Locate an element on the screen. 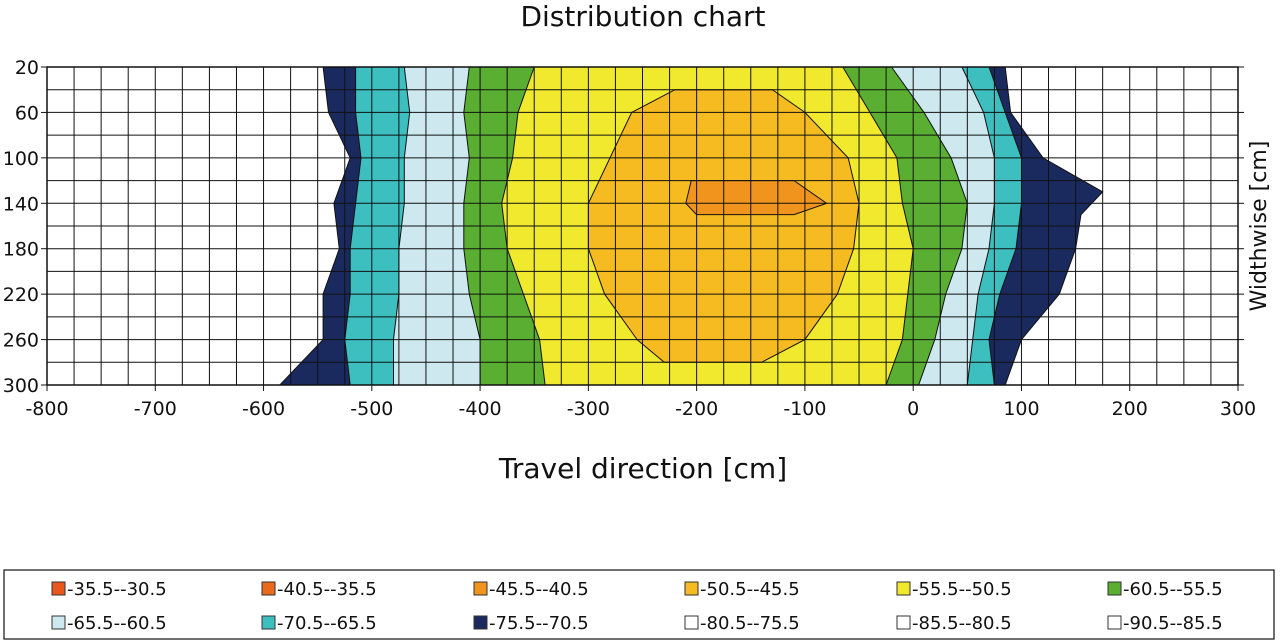 The height and width of the screenshot is (643, 1280). x-tick-label: -800 is located at coordinates (46, 409).